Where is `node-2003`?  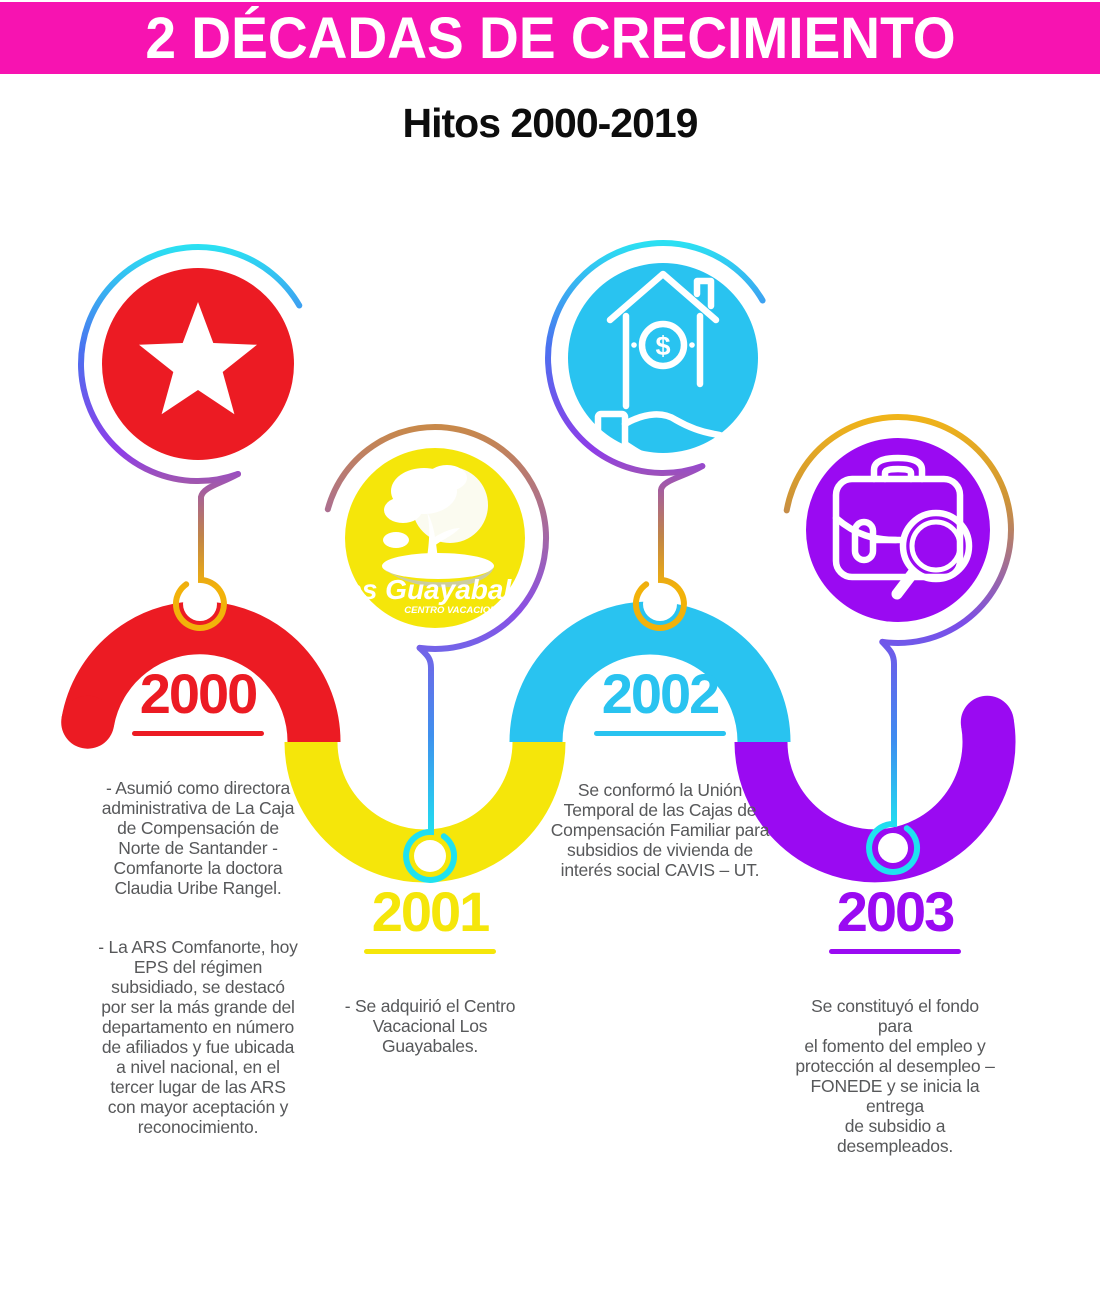
node-2003 is located at coordinates (893, 848).